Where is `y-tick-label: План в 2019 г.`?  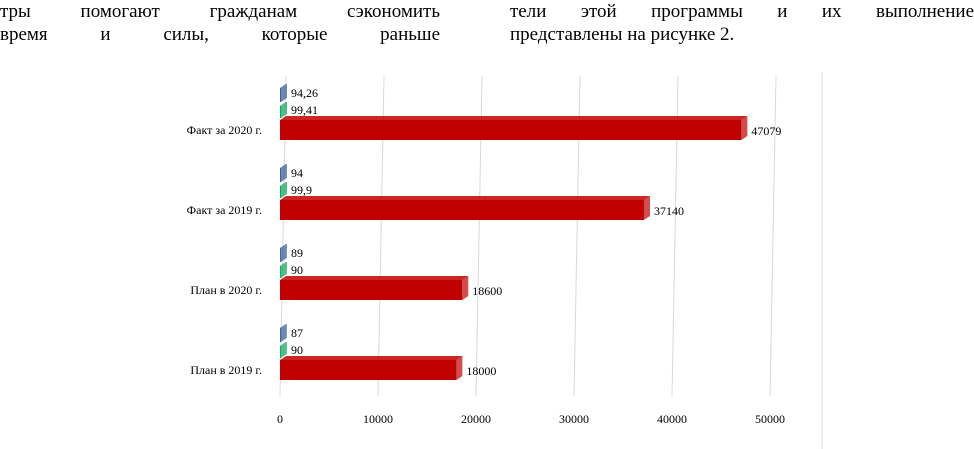
y-tick-label: План в 2019 г. is located at coordinates (226, 370).